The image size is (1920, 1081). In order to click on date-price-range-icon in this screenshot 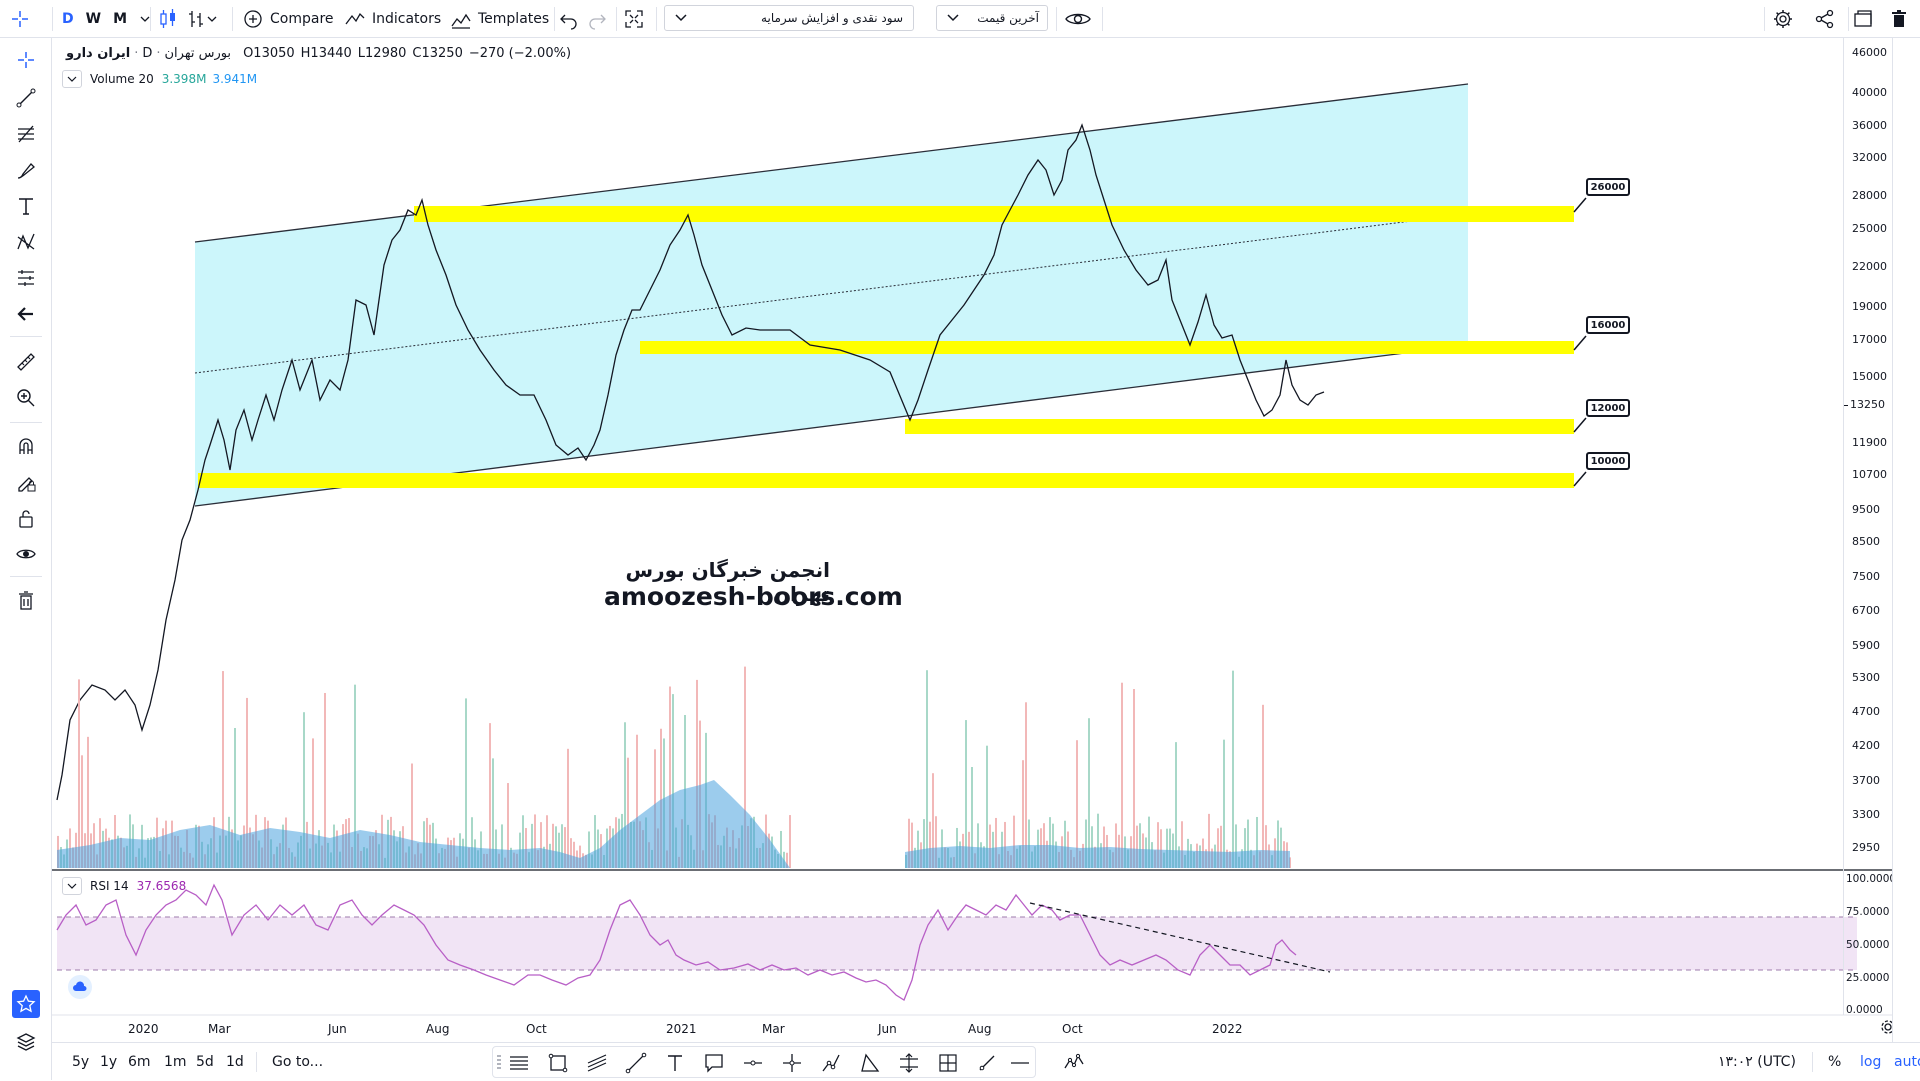, I will do `click(909, 1063)`.